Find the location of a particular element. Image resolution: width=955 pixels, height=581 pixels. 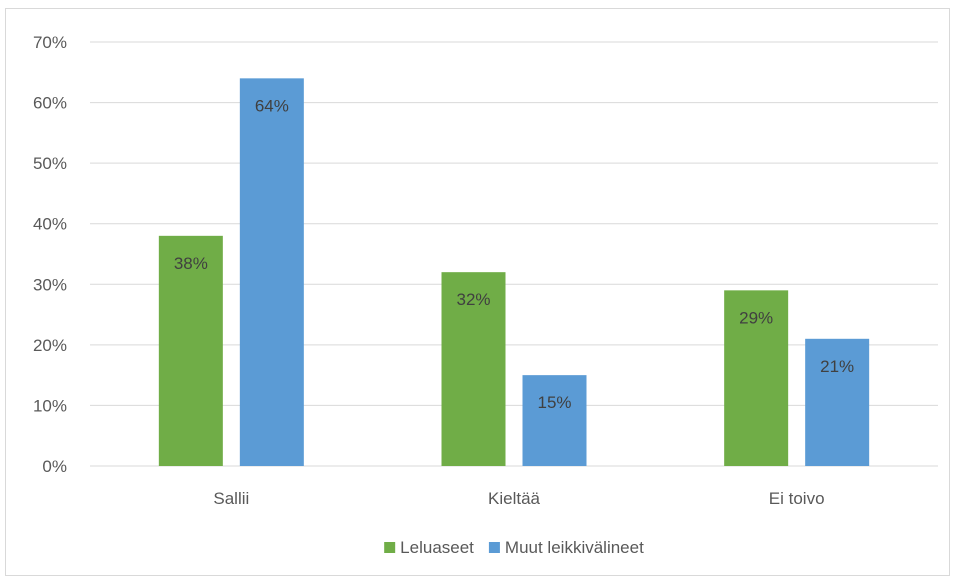

x-axis-ticks: Sallii Kieltää Ei toivo is located at coordinates (518, 498).